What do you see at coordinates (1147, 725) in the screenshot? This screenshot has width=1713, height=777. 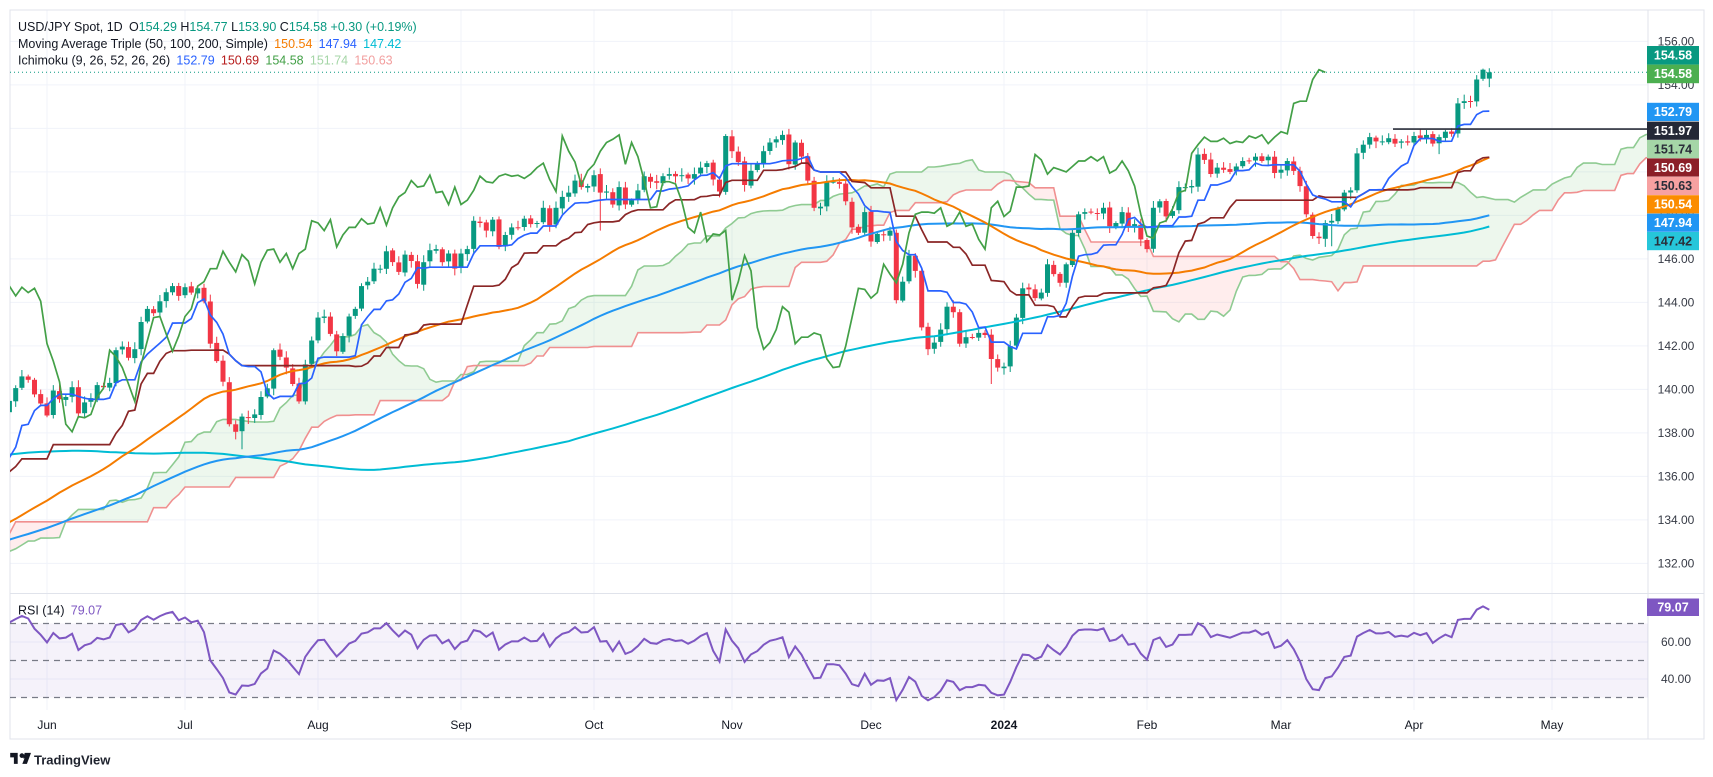 I see `svg-text: Feb` at bounding box center [1147, 725].